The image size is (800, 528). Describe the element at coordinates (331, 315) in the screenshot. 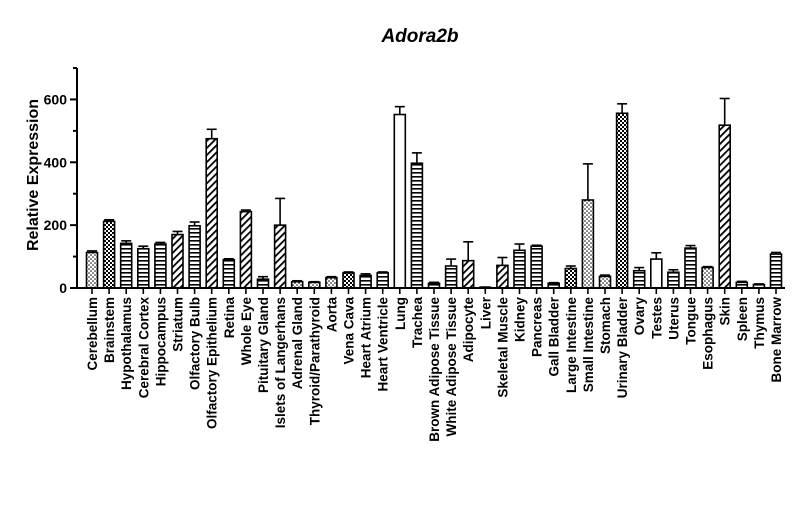

I see `x-tick-label: Aorta` at that location.